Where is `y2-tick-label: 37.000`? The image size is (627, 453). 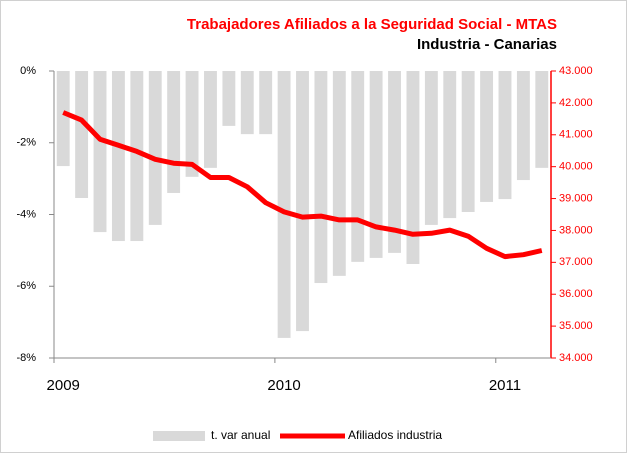 y2-tick-label: 37.000 is located at coordinates (576, 262).